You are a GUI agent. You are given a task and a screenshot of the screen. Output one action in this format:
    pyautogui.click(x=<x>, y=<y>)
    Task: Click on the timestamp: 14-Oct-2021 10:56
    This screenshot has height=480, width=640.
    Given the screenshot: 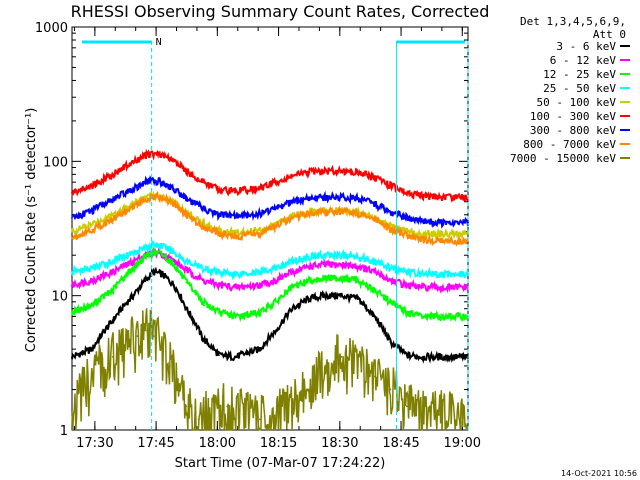 What is the action you would take?
    pyautogui.click(x=599, y=473)
    